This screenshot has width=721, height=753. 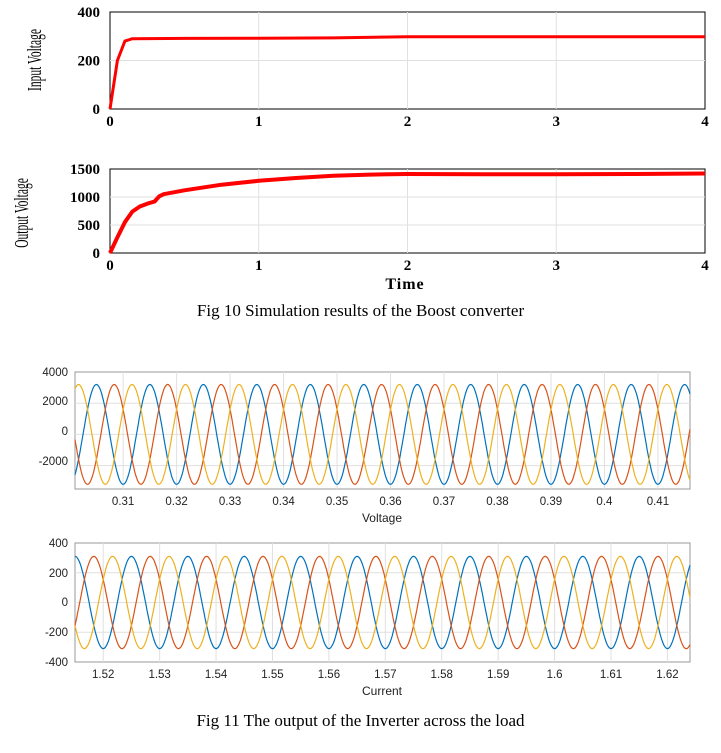 I want to click on inverter-voltage-axes-box, so click(x=382, y=430).